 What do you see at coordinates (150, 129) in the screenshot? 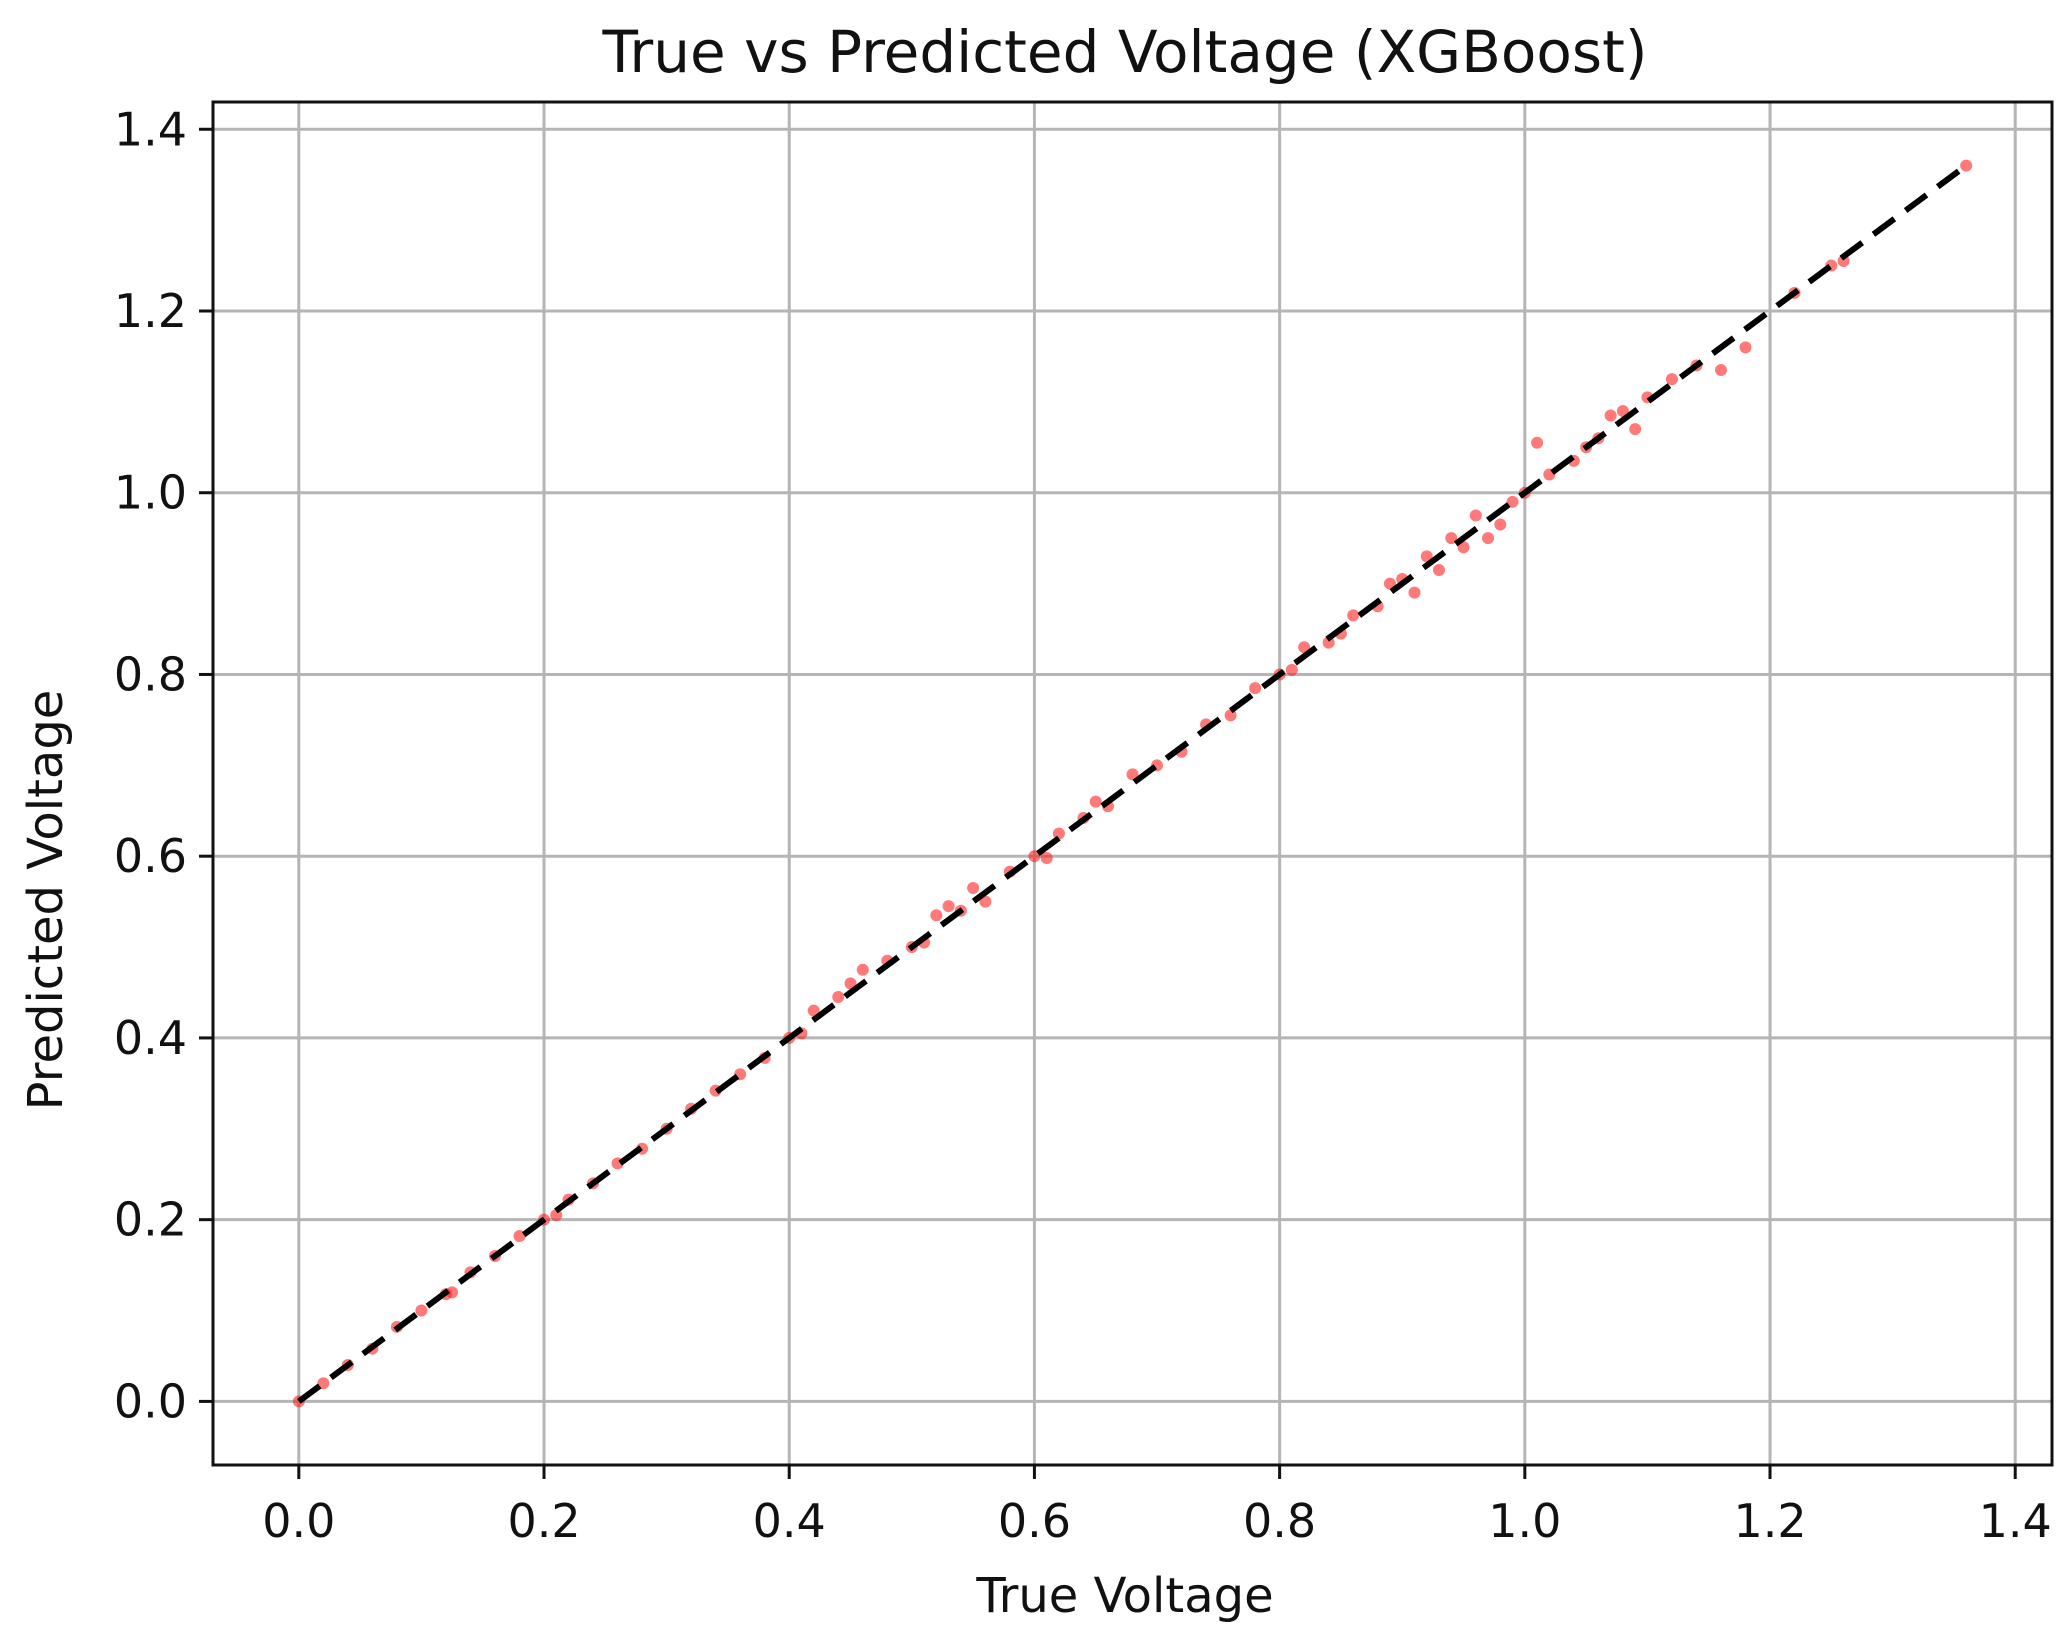
I see `y-tick-label: 1.4` at bounding box center [150, 129].